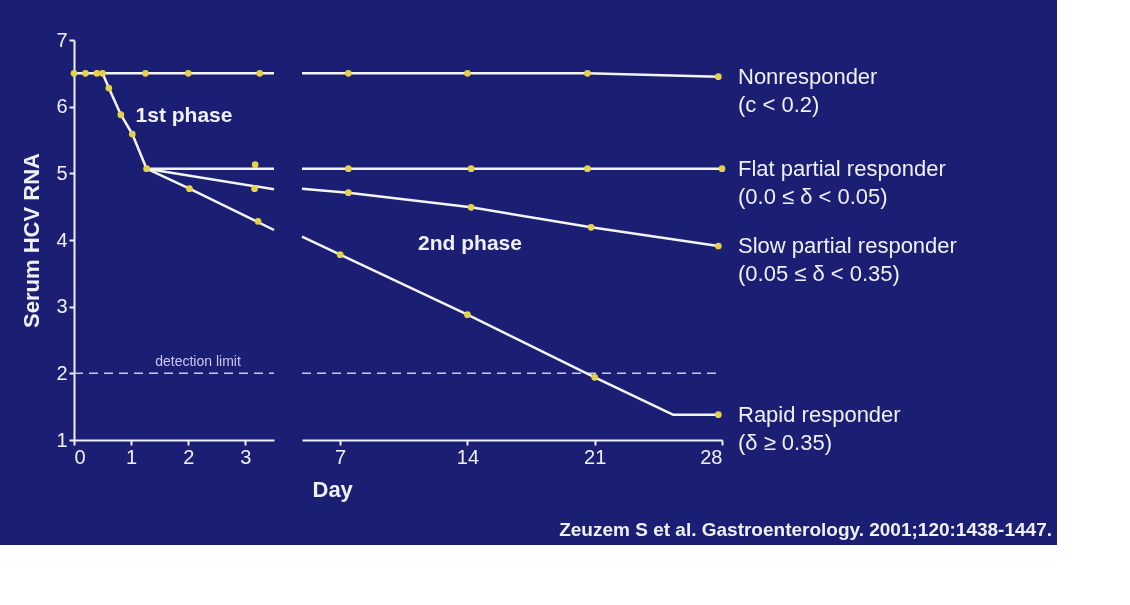 This screenshot has height=605, width=1130. Describe the element at coordinates (62, 39) in the screenshot. I see `y-tick-label: 7` at that location.